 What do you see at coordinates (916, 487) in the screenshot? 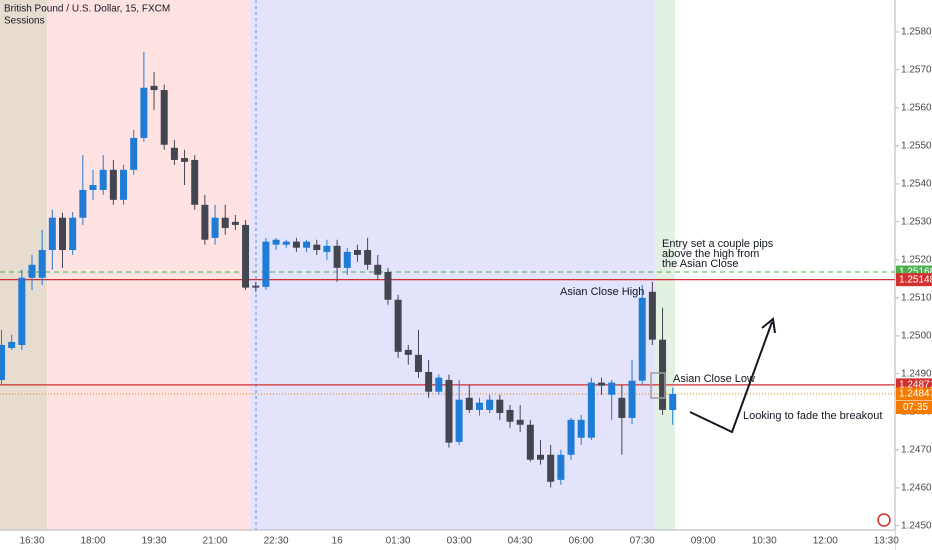
I see `y-tick-label: 1.24600` at bounding box center [916, 487].